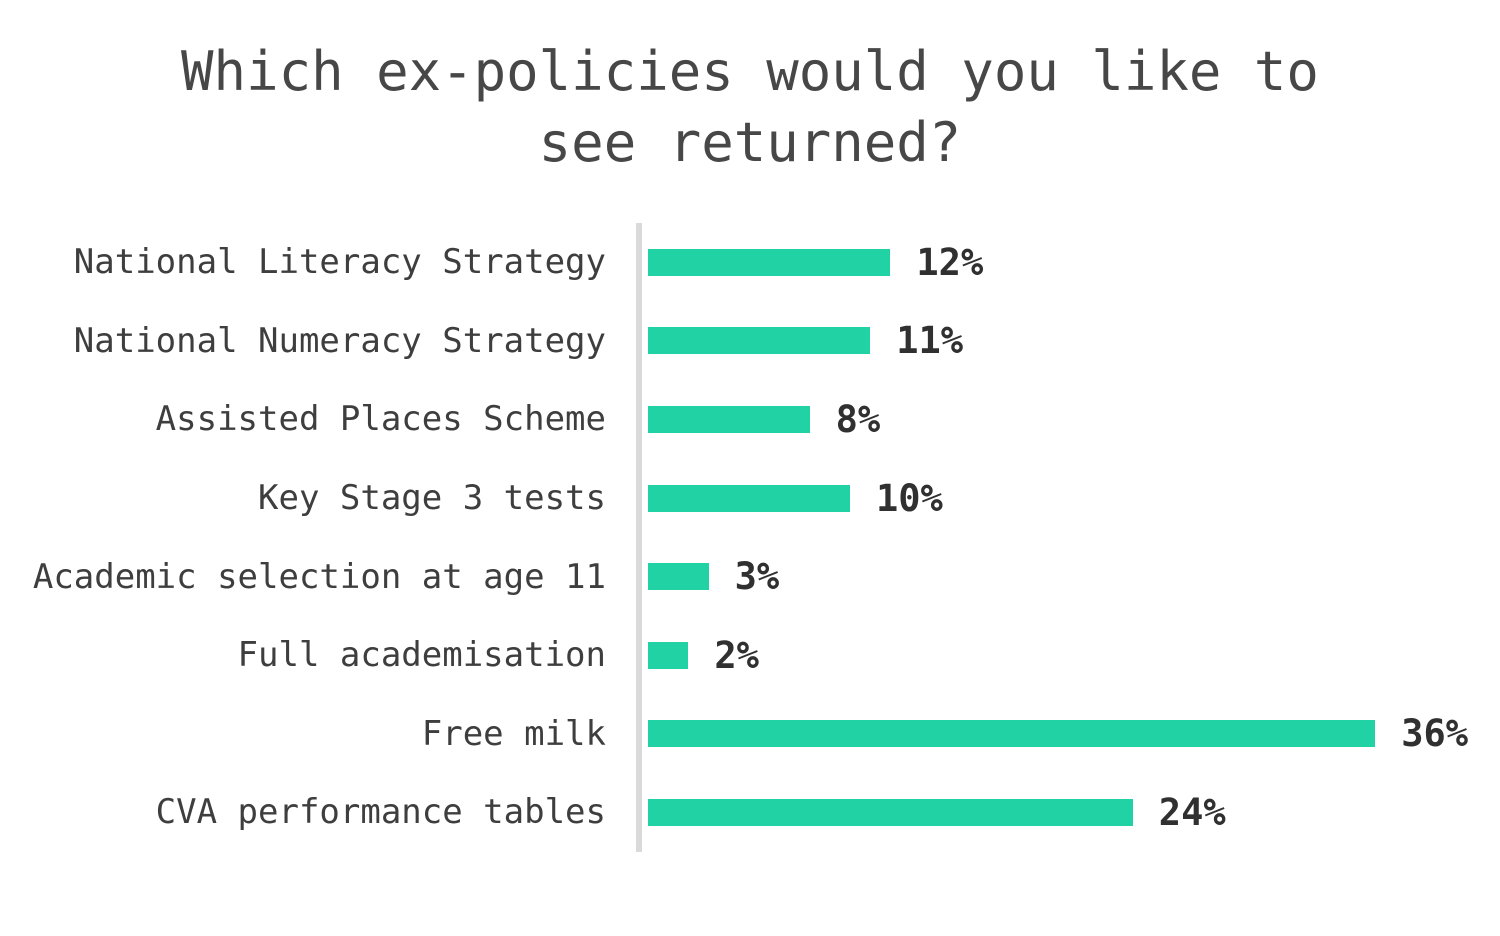 The height and width of the screenshot is (936, 1500). What do you see at coordinates (513, 733) in the screenshot?
I see `category-label: Free milk` at bounding box center [513, 733].